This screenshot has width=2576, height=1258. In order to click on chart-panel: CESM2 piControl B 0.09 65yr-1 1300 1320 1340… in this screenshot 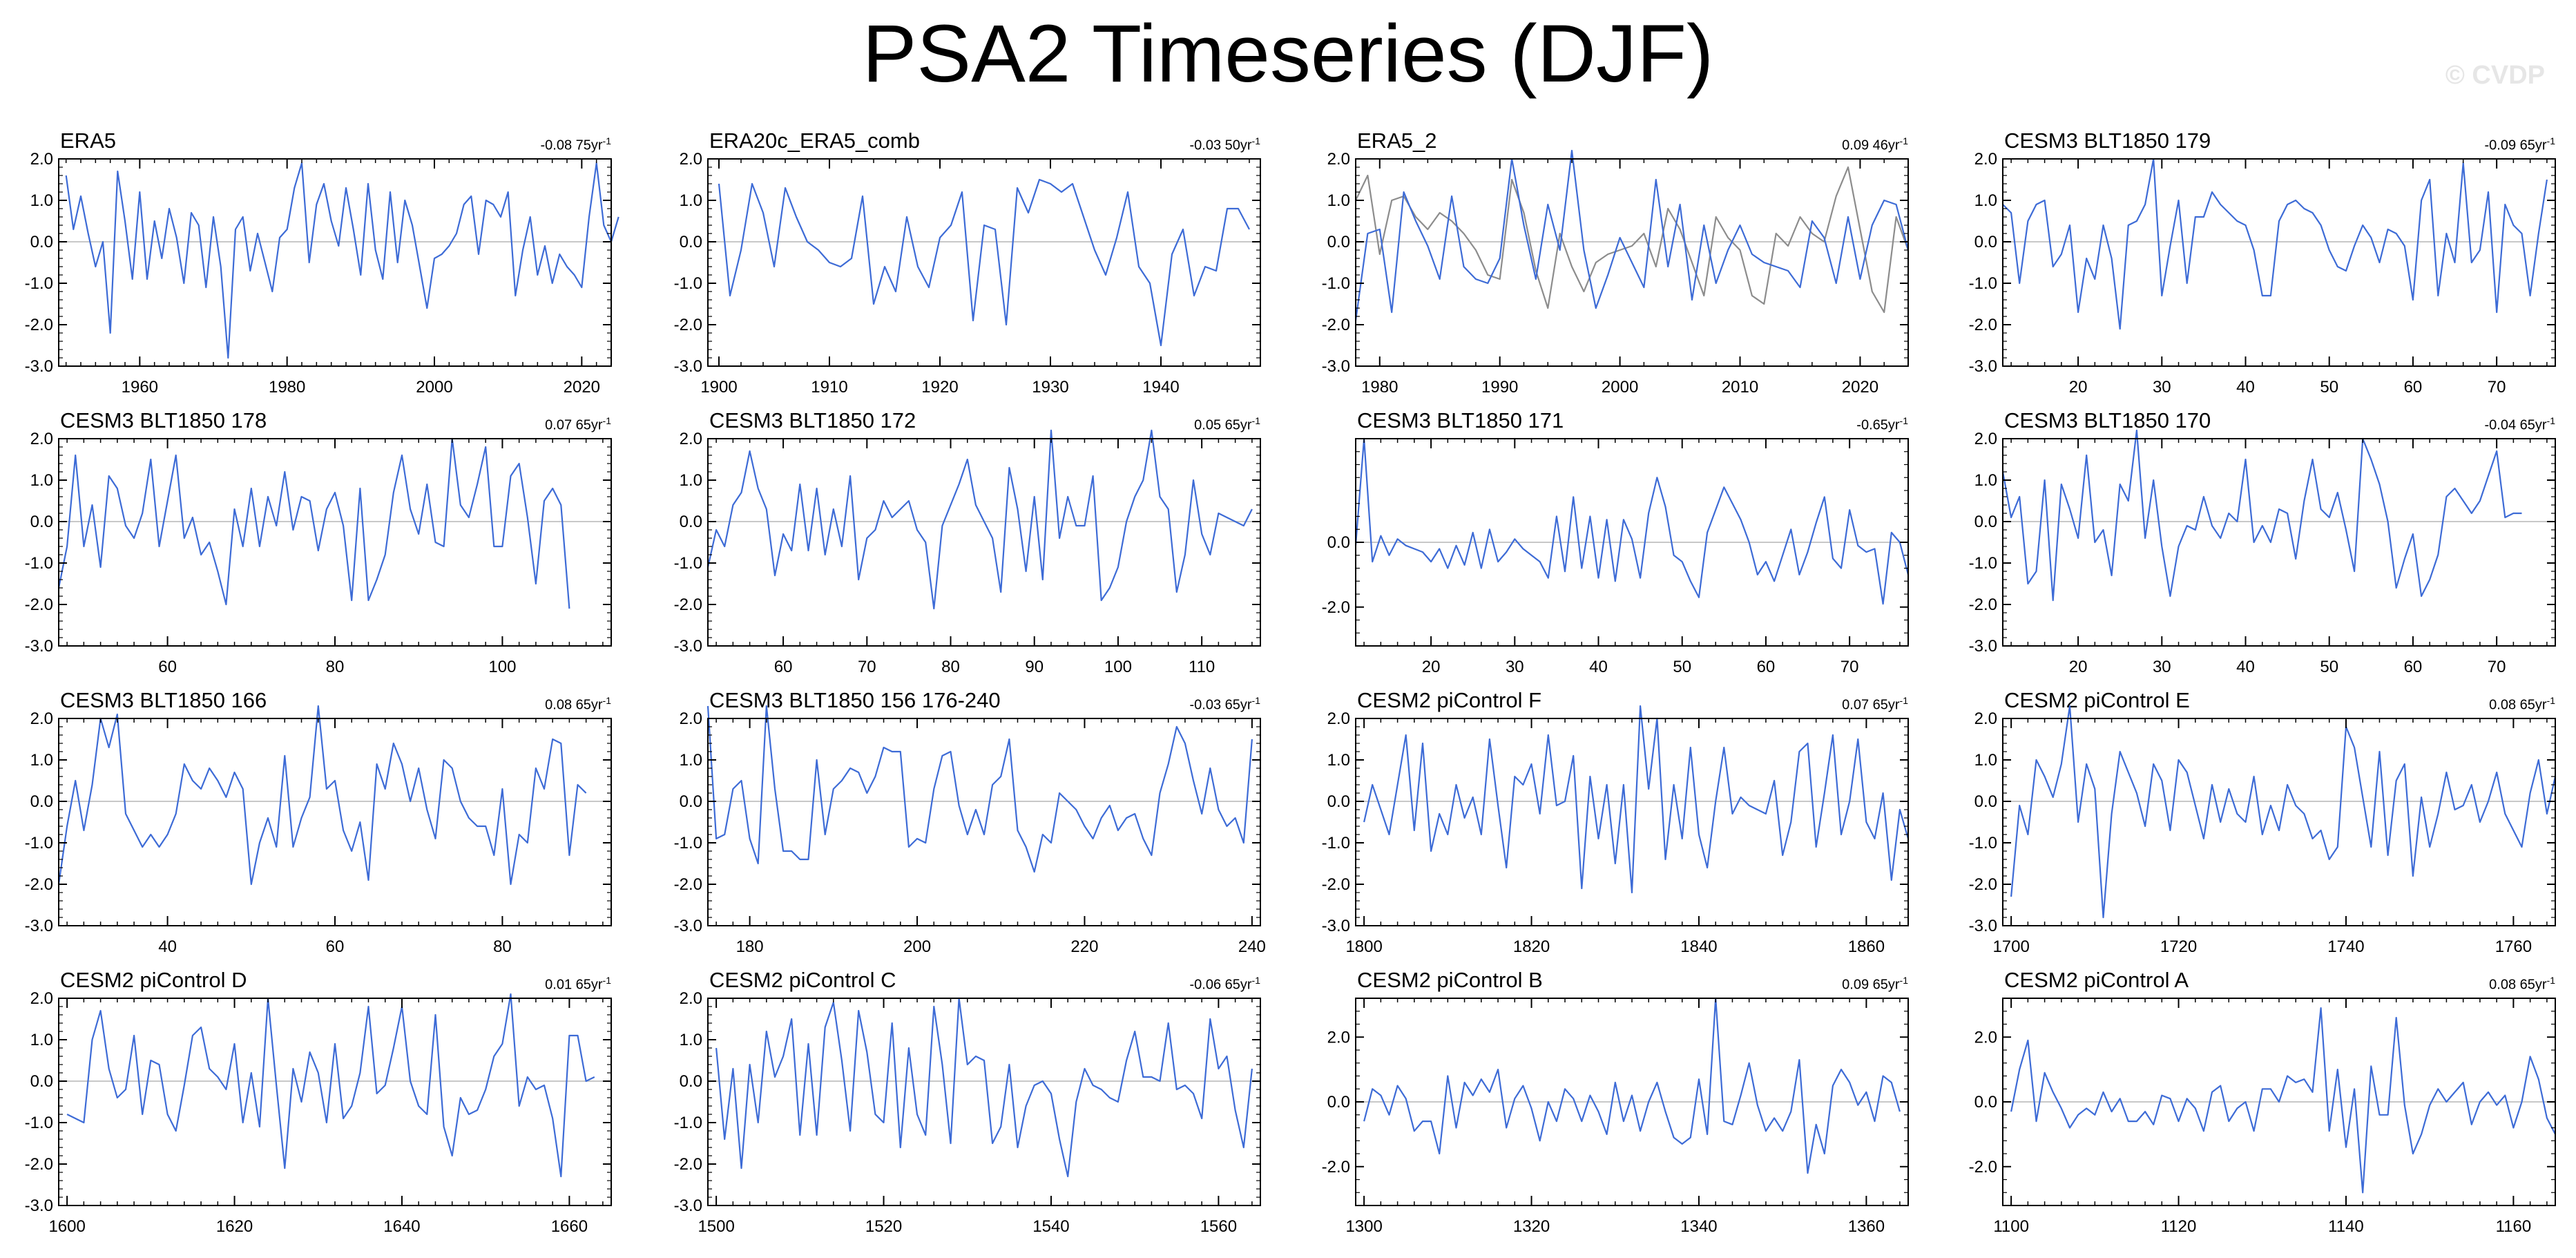, I will do `click(1615, 1102)`.